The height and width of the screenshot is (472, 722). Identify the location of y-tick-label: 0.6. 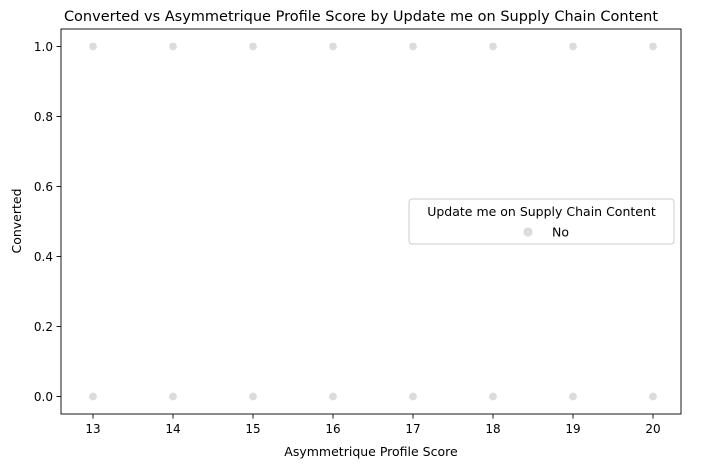
(43, 187).